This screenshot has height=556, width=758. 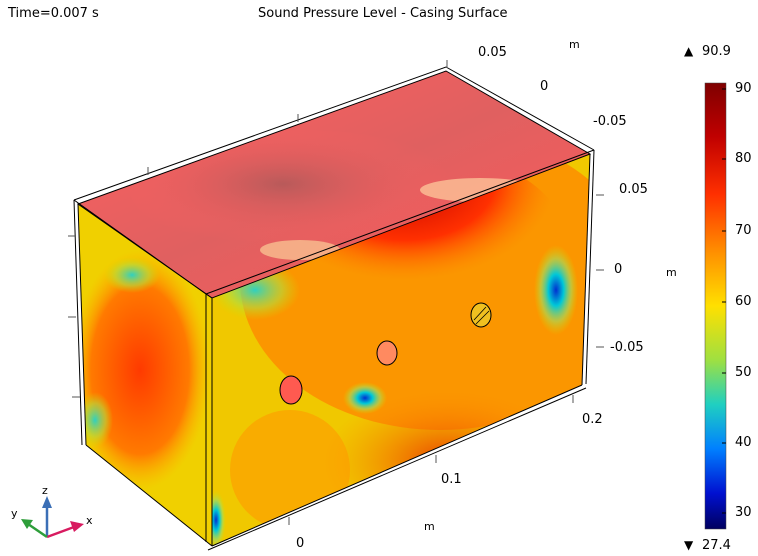 What do you see at coordinates (627, 347) in the screenshot?
I see `y-tick-label: -0.05` at bounding box center [627, 347].